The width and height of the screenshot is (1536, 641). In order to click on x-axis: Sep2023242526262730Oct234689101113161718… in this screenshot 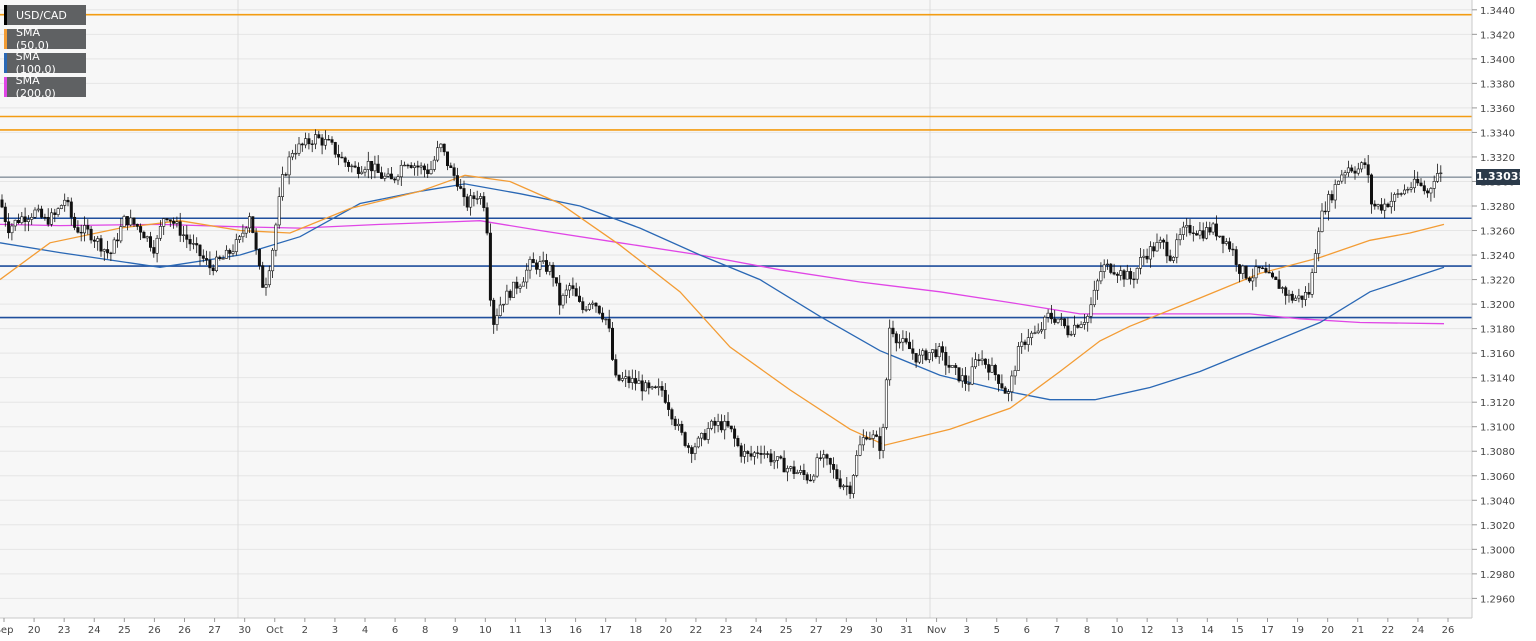, I will do `click(736, 626)`.